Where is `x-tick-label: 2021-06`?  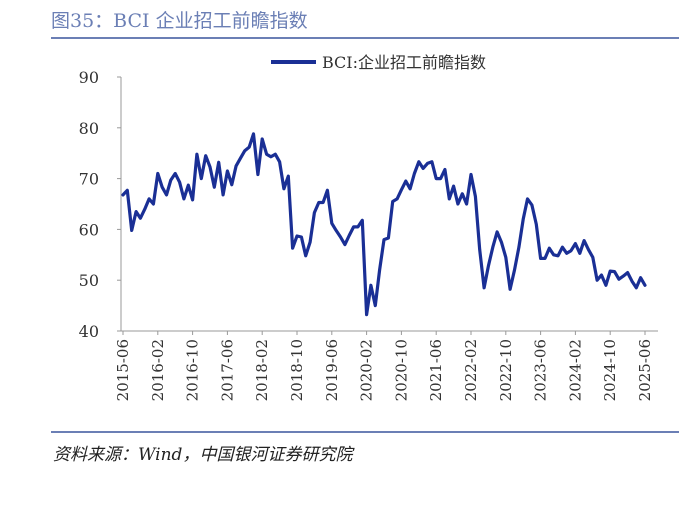
x-tick-label: 2021-06 is located at coordinates (436, 370).